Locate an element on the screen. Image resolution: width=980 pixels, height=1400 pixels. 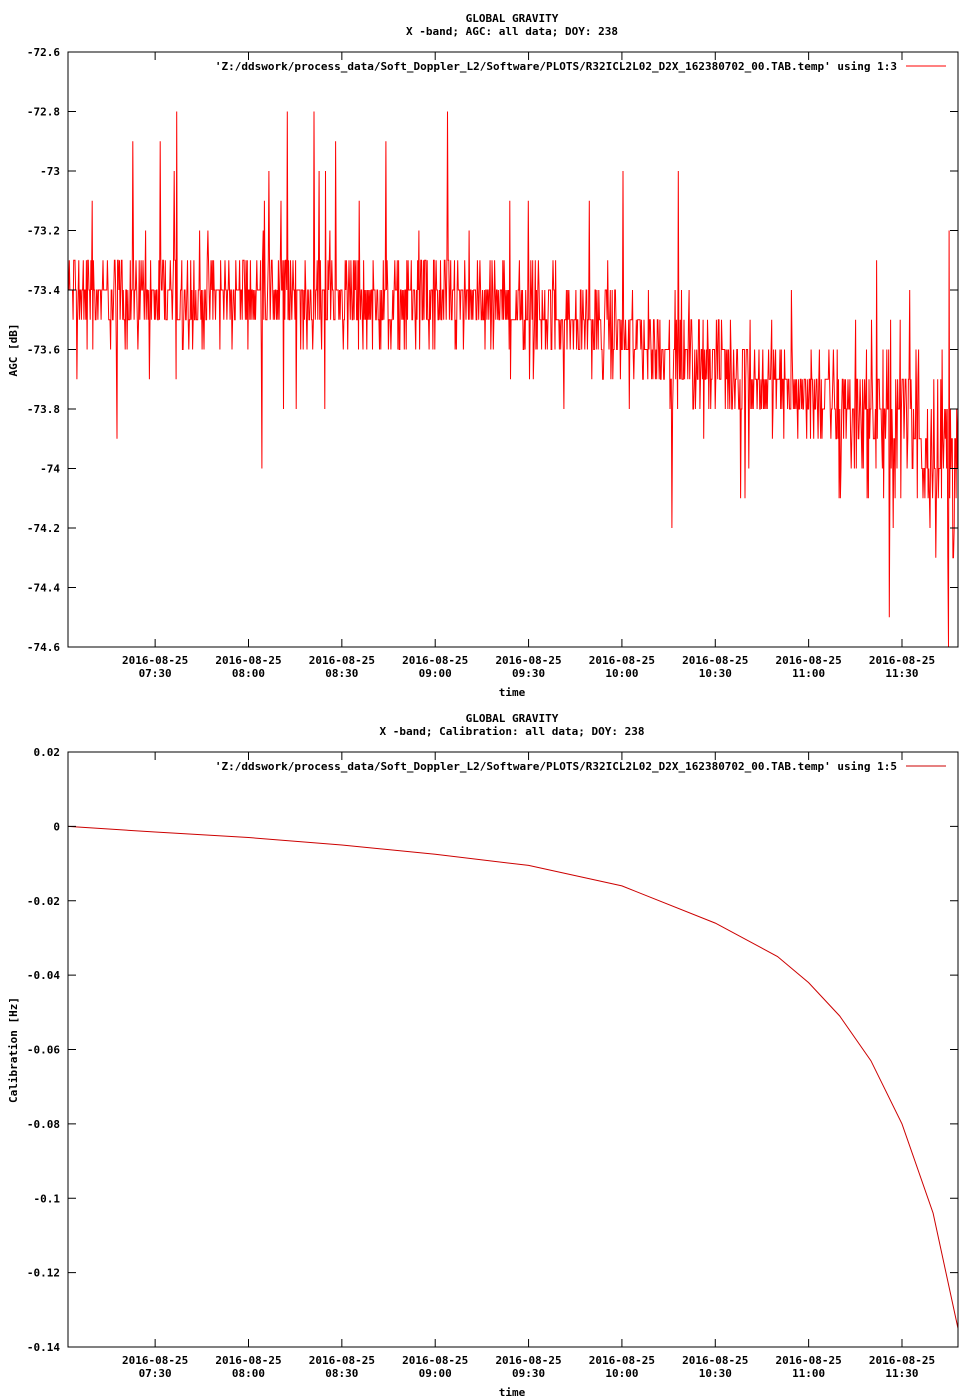
agc-x-axis-label: time is located at coordinates (512, 692).